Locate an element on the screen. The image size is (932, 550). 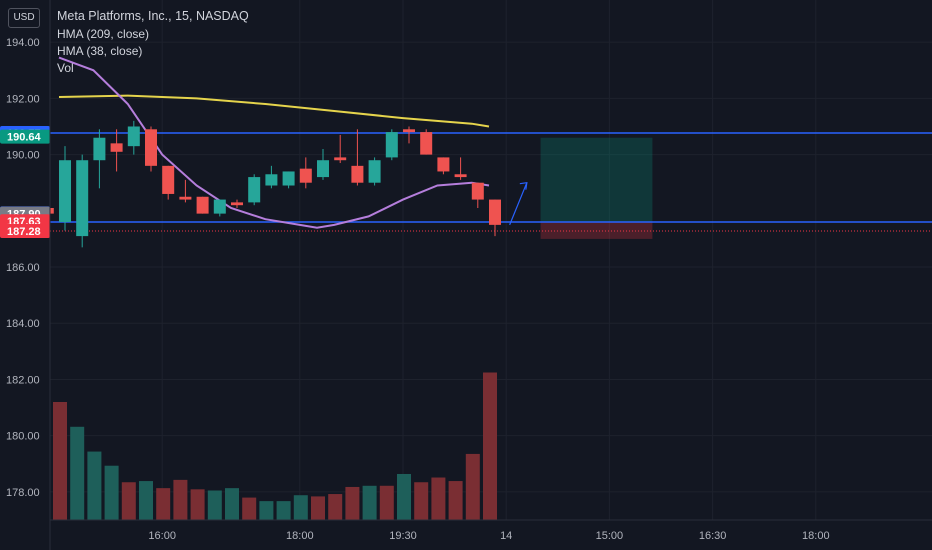
position-profit-zone is located at coordinates (596, 180).